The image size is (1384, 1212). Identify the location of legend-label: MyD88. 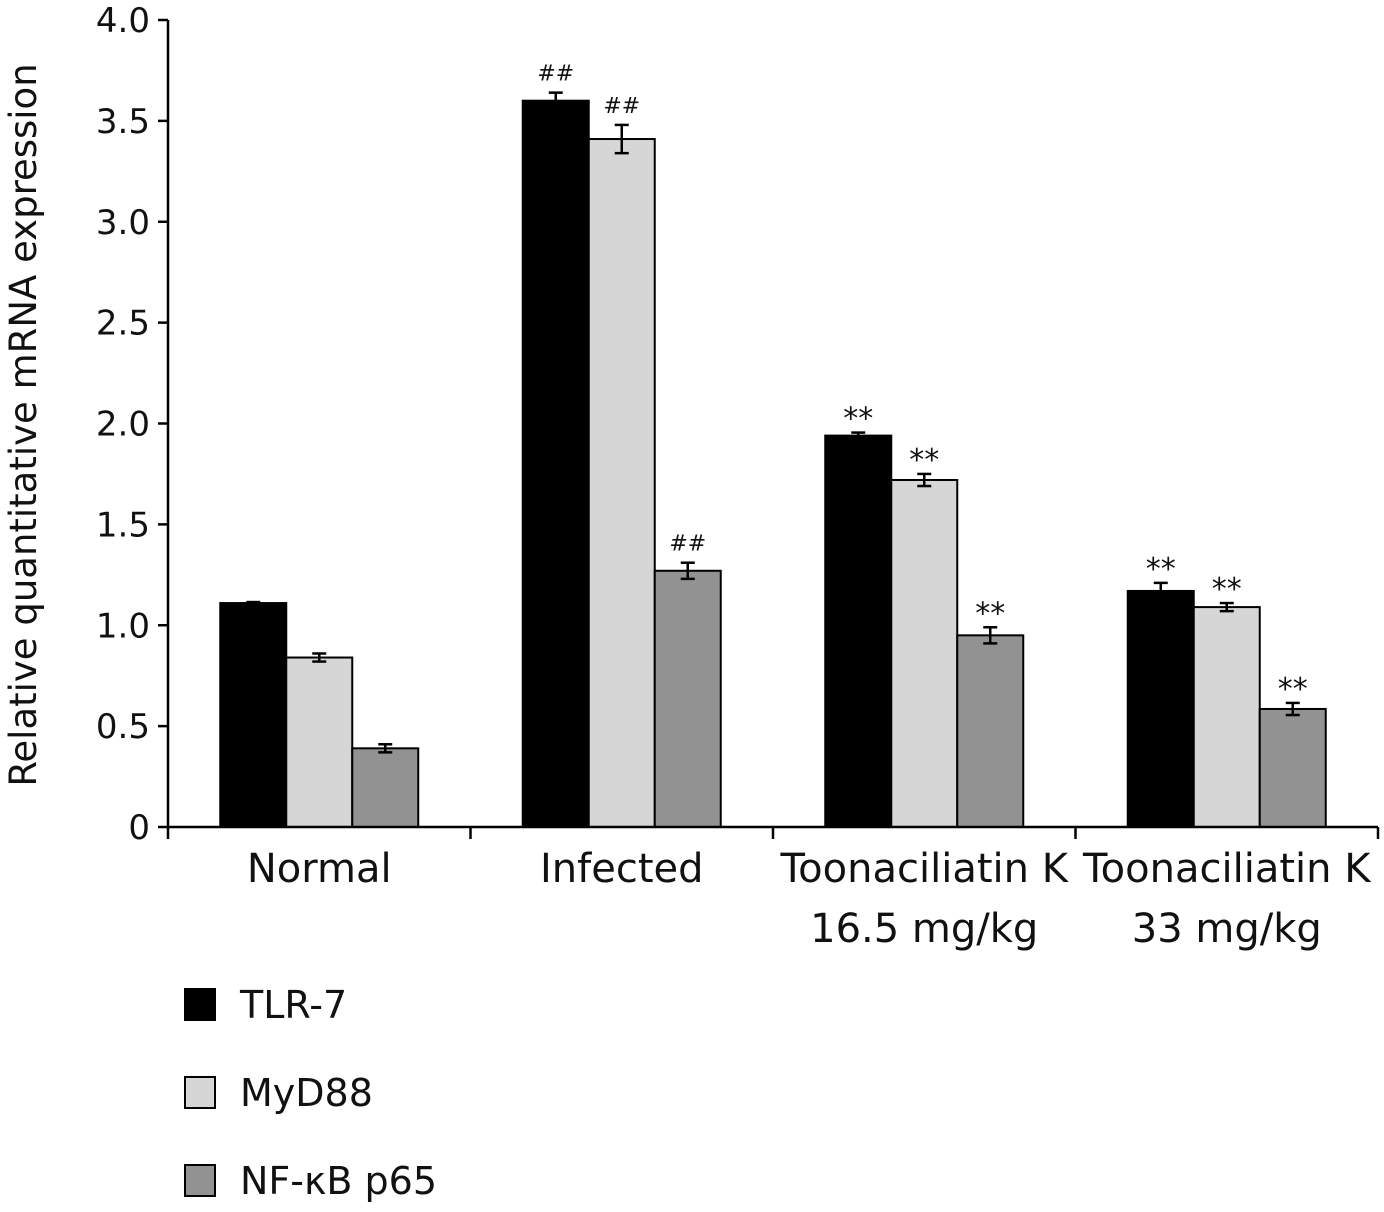
(306, 1093).